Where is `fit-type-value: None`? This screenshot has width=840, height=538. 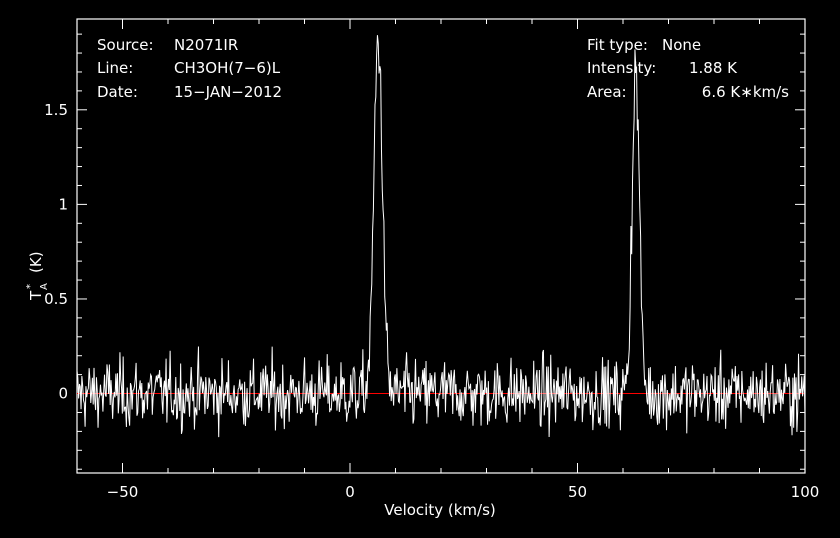 fit-type-value: None is located at coordinates (681, 45).